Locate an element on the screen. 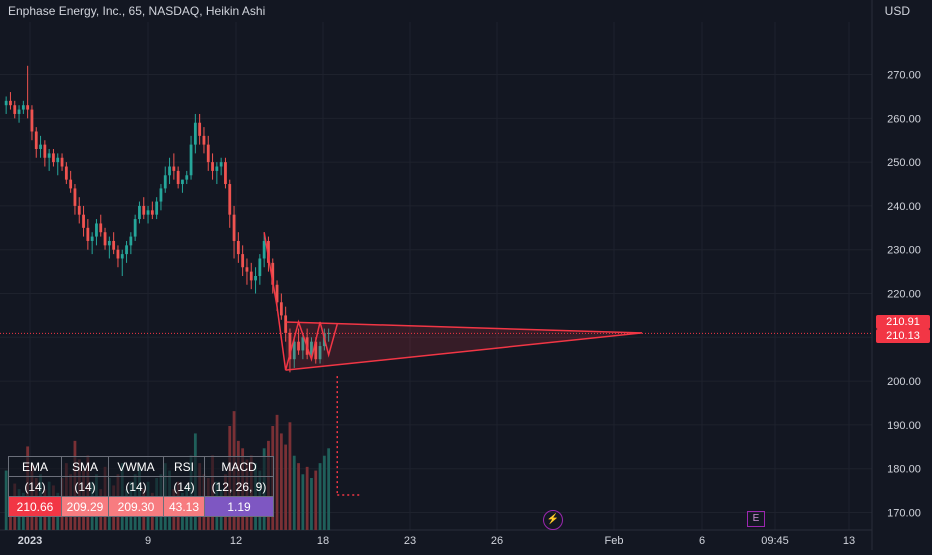 This screenshot has width=932, height=555. indicator-value: 1.19 is located at coordinates (239, 506).